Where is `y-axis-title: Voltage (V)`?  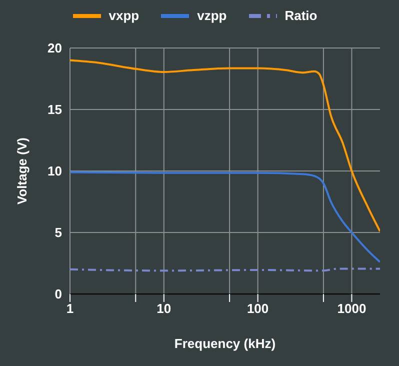
y-axis-title: Voltage (V) is located at coordinates (22, 171).